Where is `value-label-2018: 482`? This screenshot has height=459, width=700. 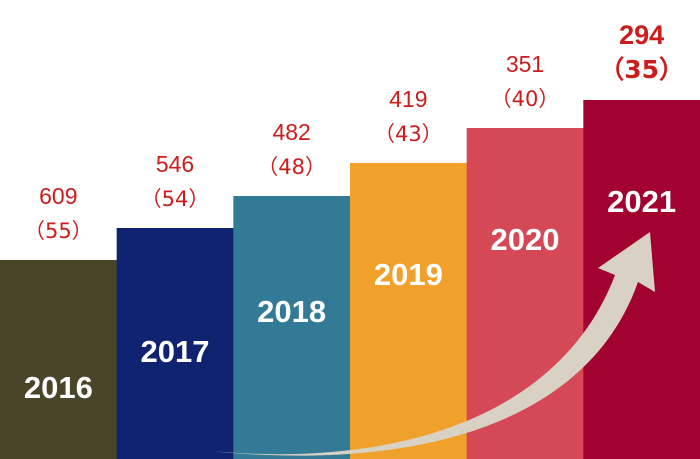 value-label-2018: 482 is located at coordinates (291, 132).